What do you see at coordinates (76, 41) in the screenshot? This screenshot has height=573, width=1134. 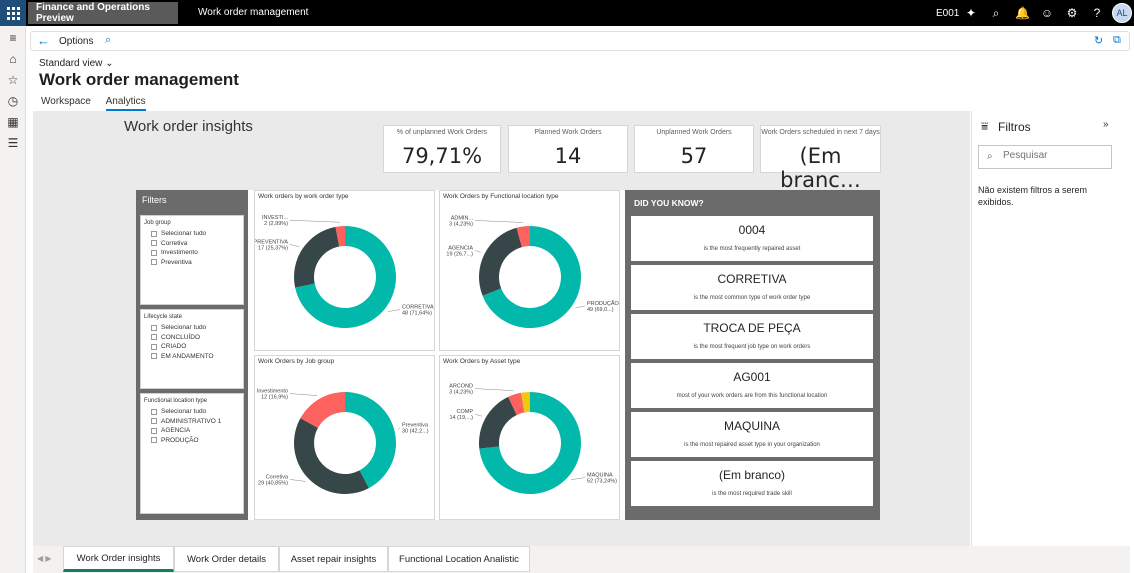 I see `options-button: Options` at bounding box center [76, 41].